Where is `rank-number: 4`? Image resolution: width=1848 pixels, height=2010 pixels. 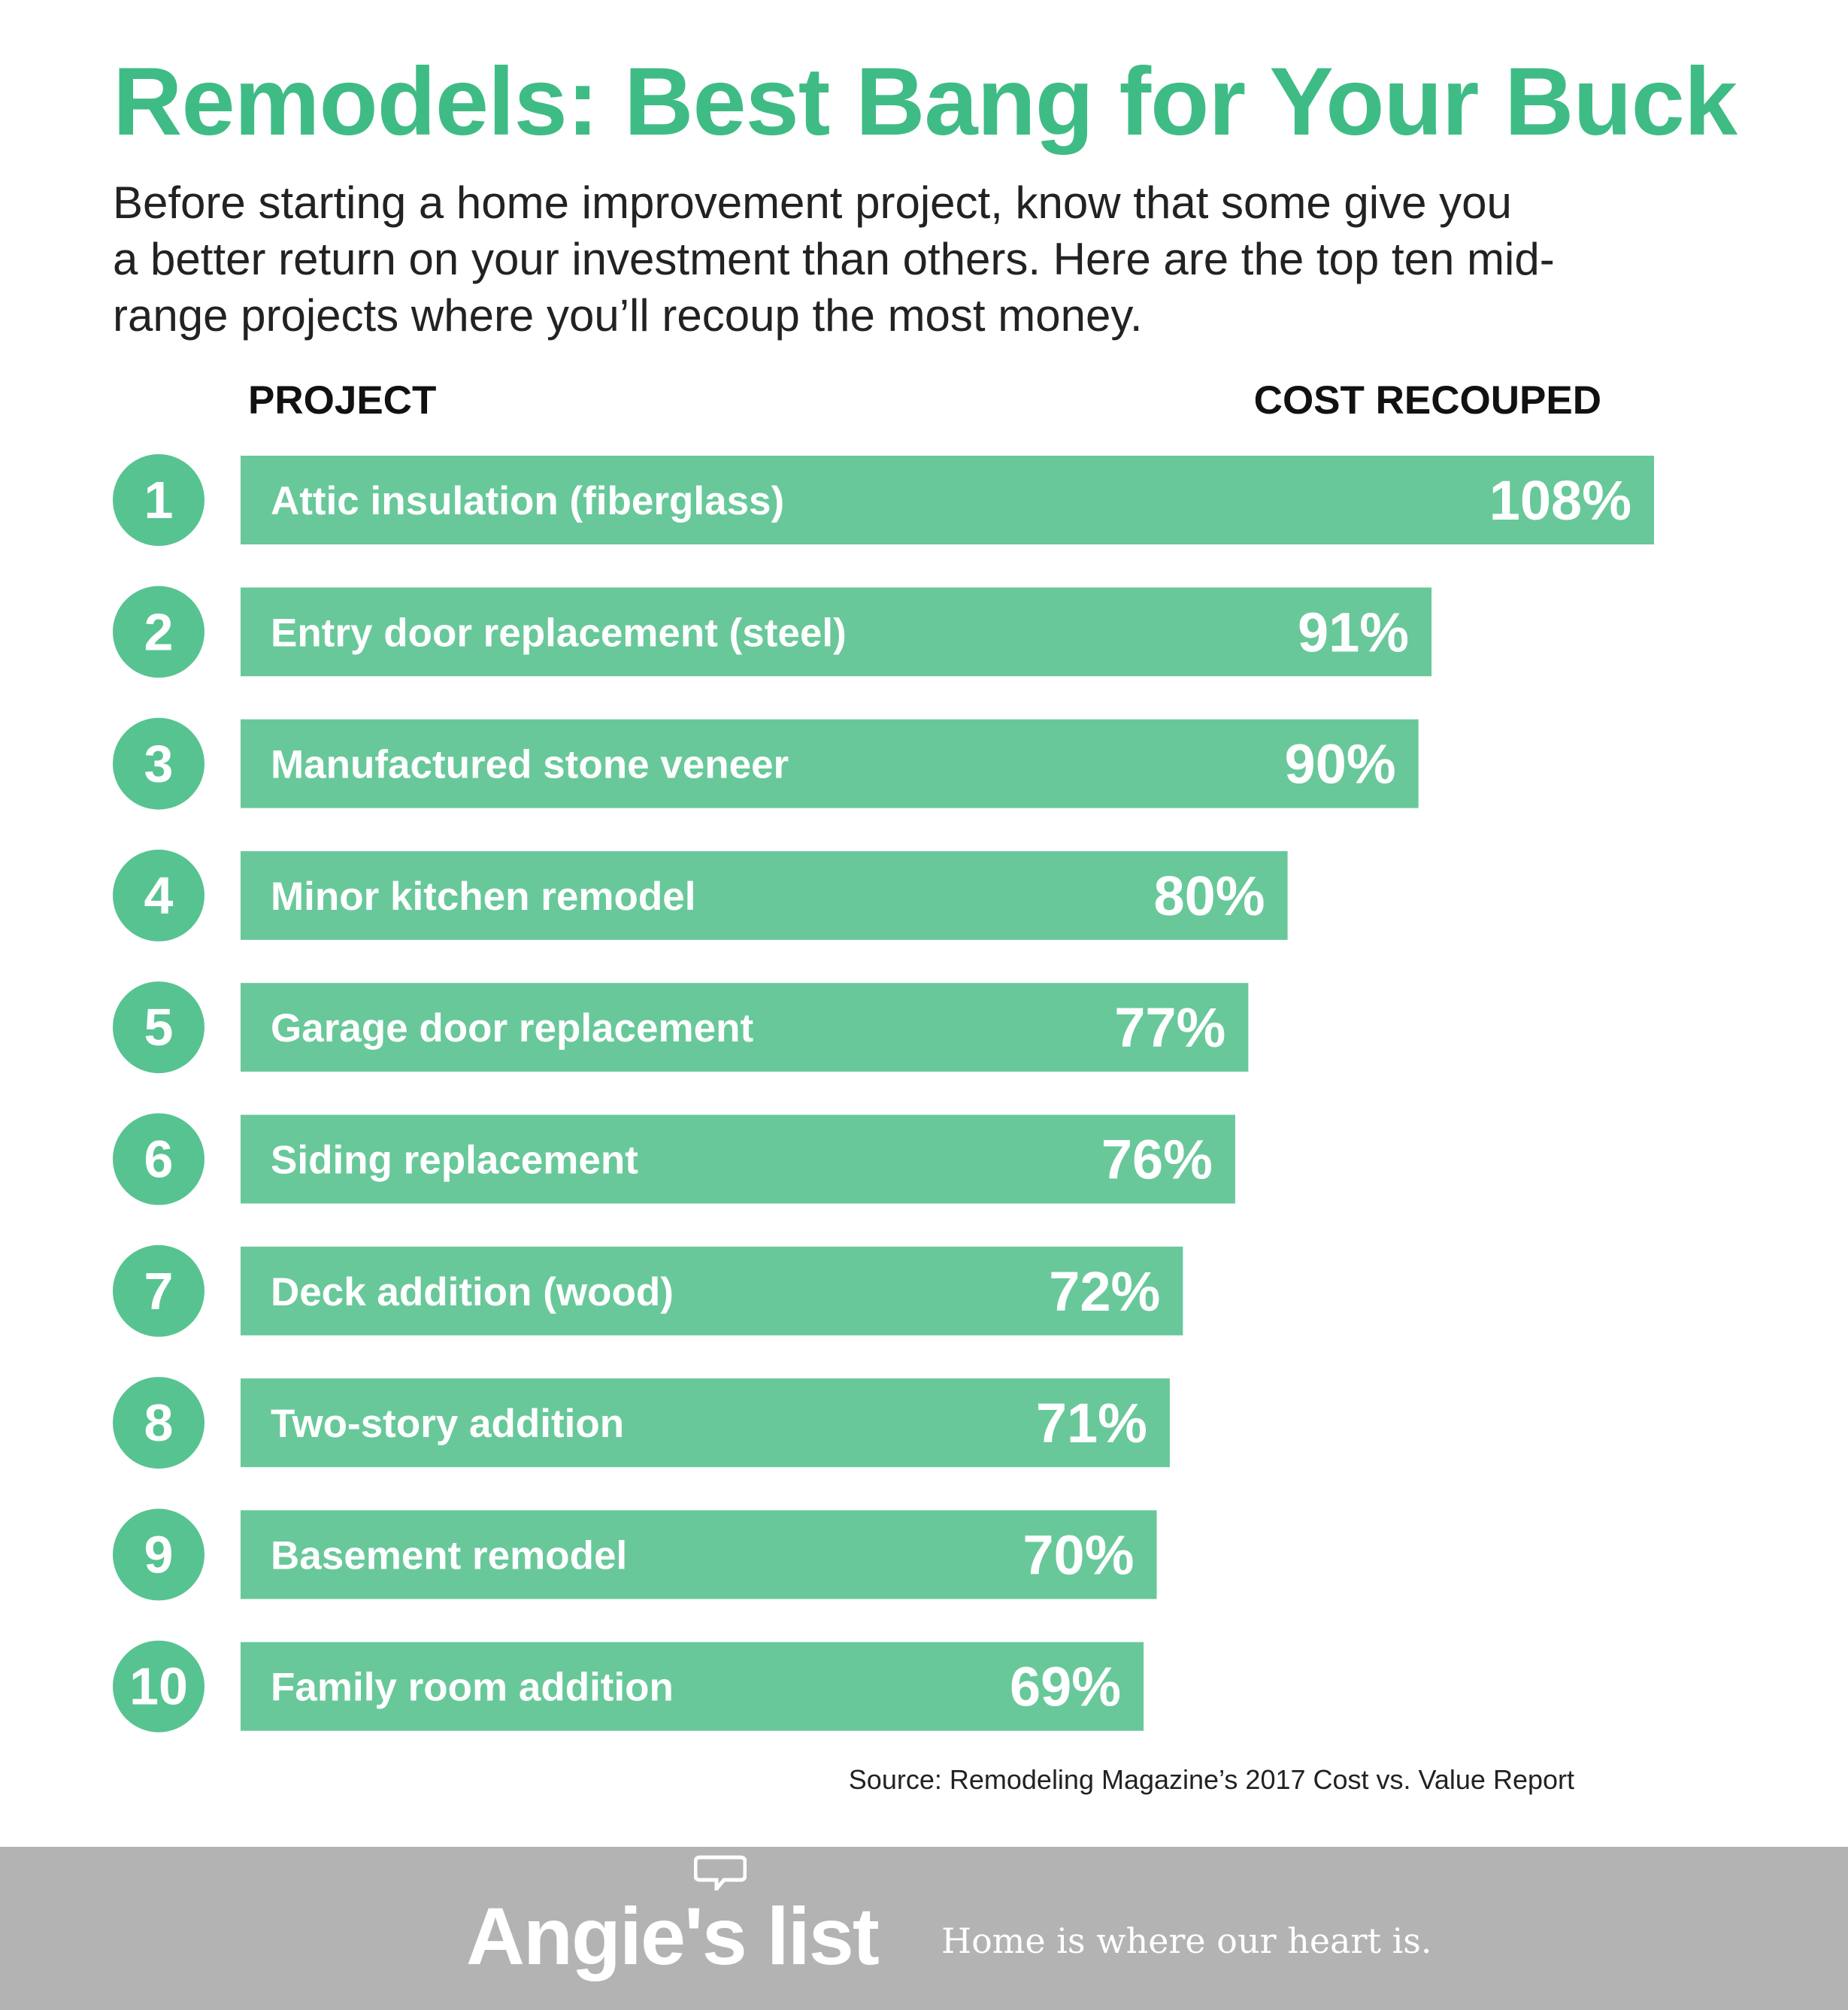
rank-number: 4 is located at coordinates (159, 895).